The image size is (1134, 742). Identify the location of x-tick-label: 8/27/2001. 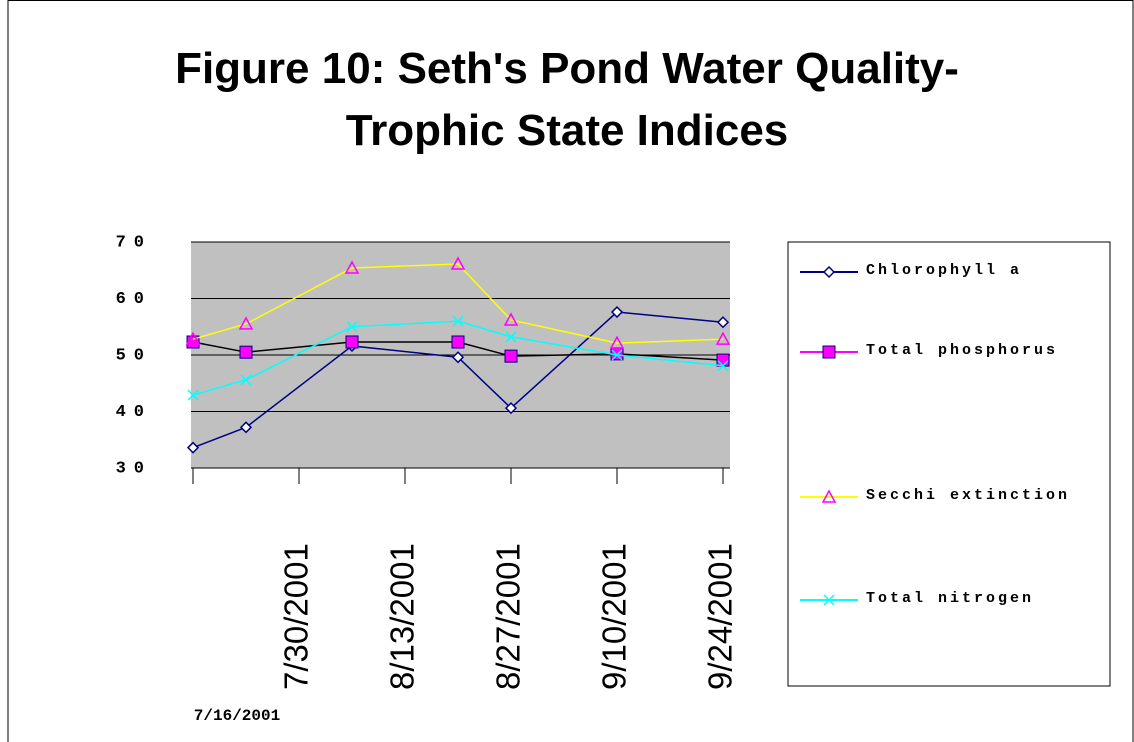
(508, 616).